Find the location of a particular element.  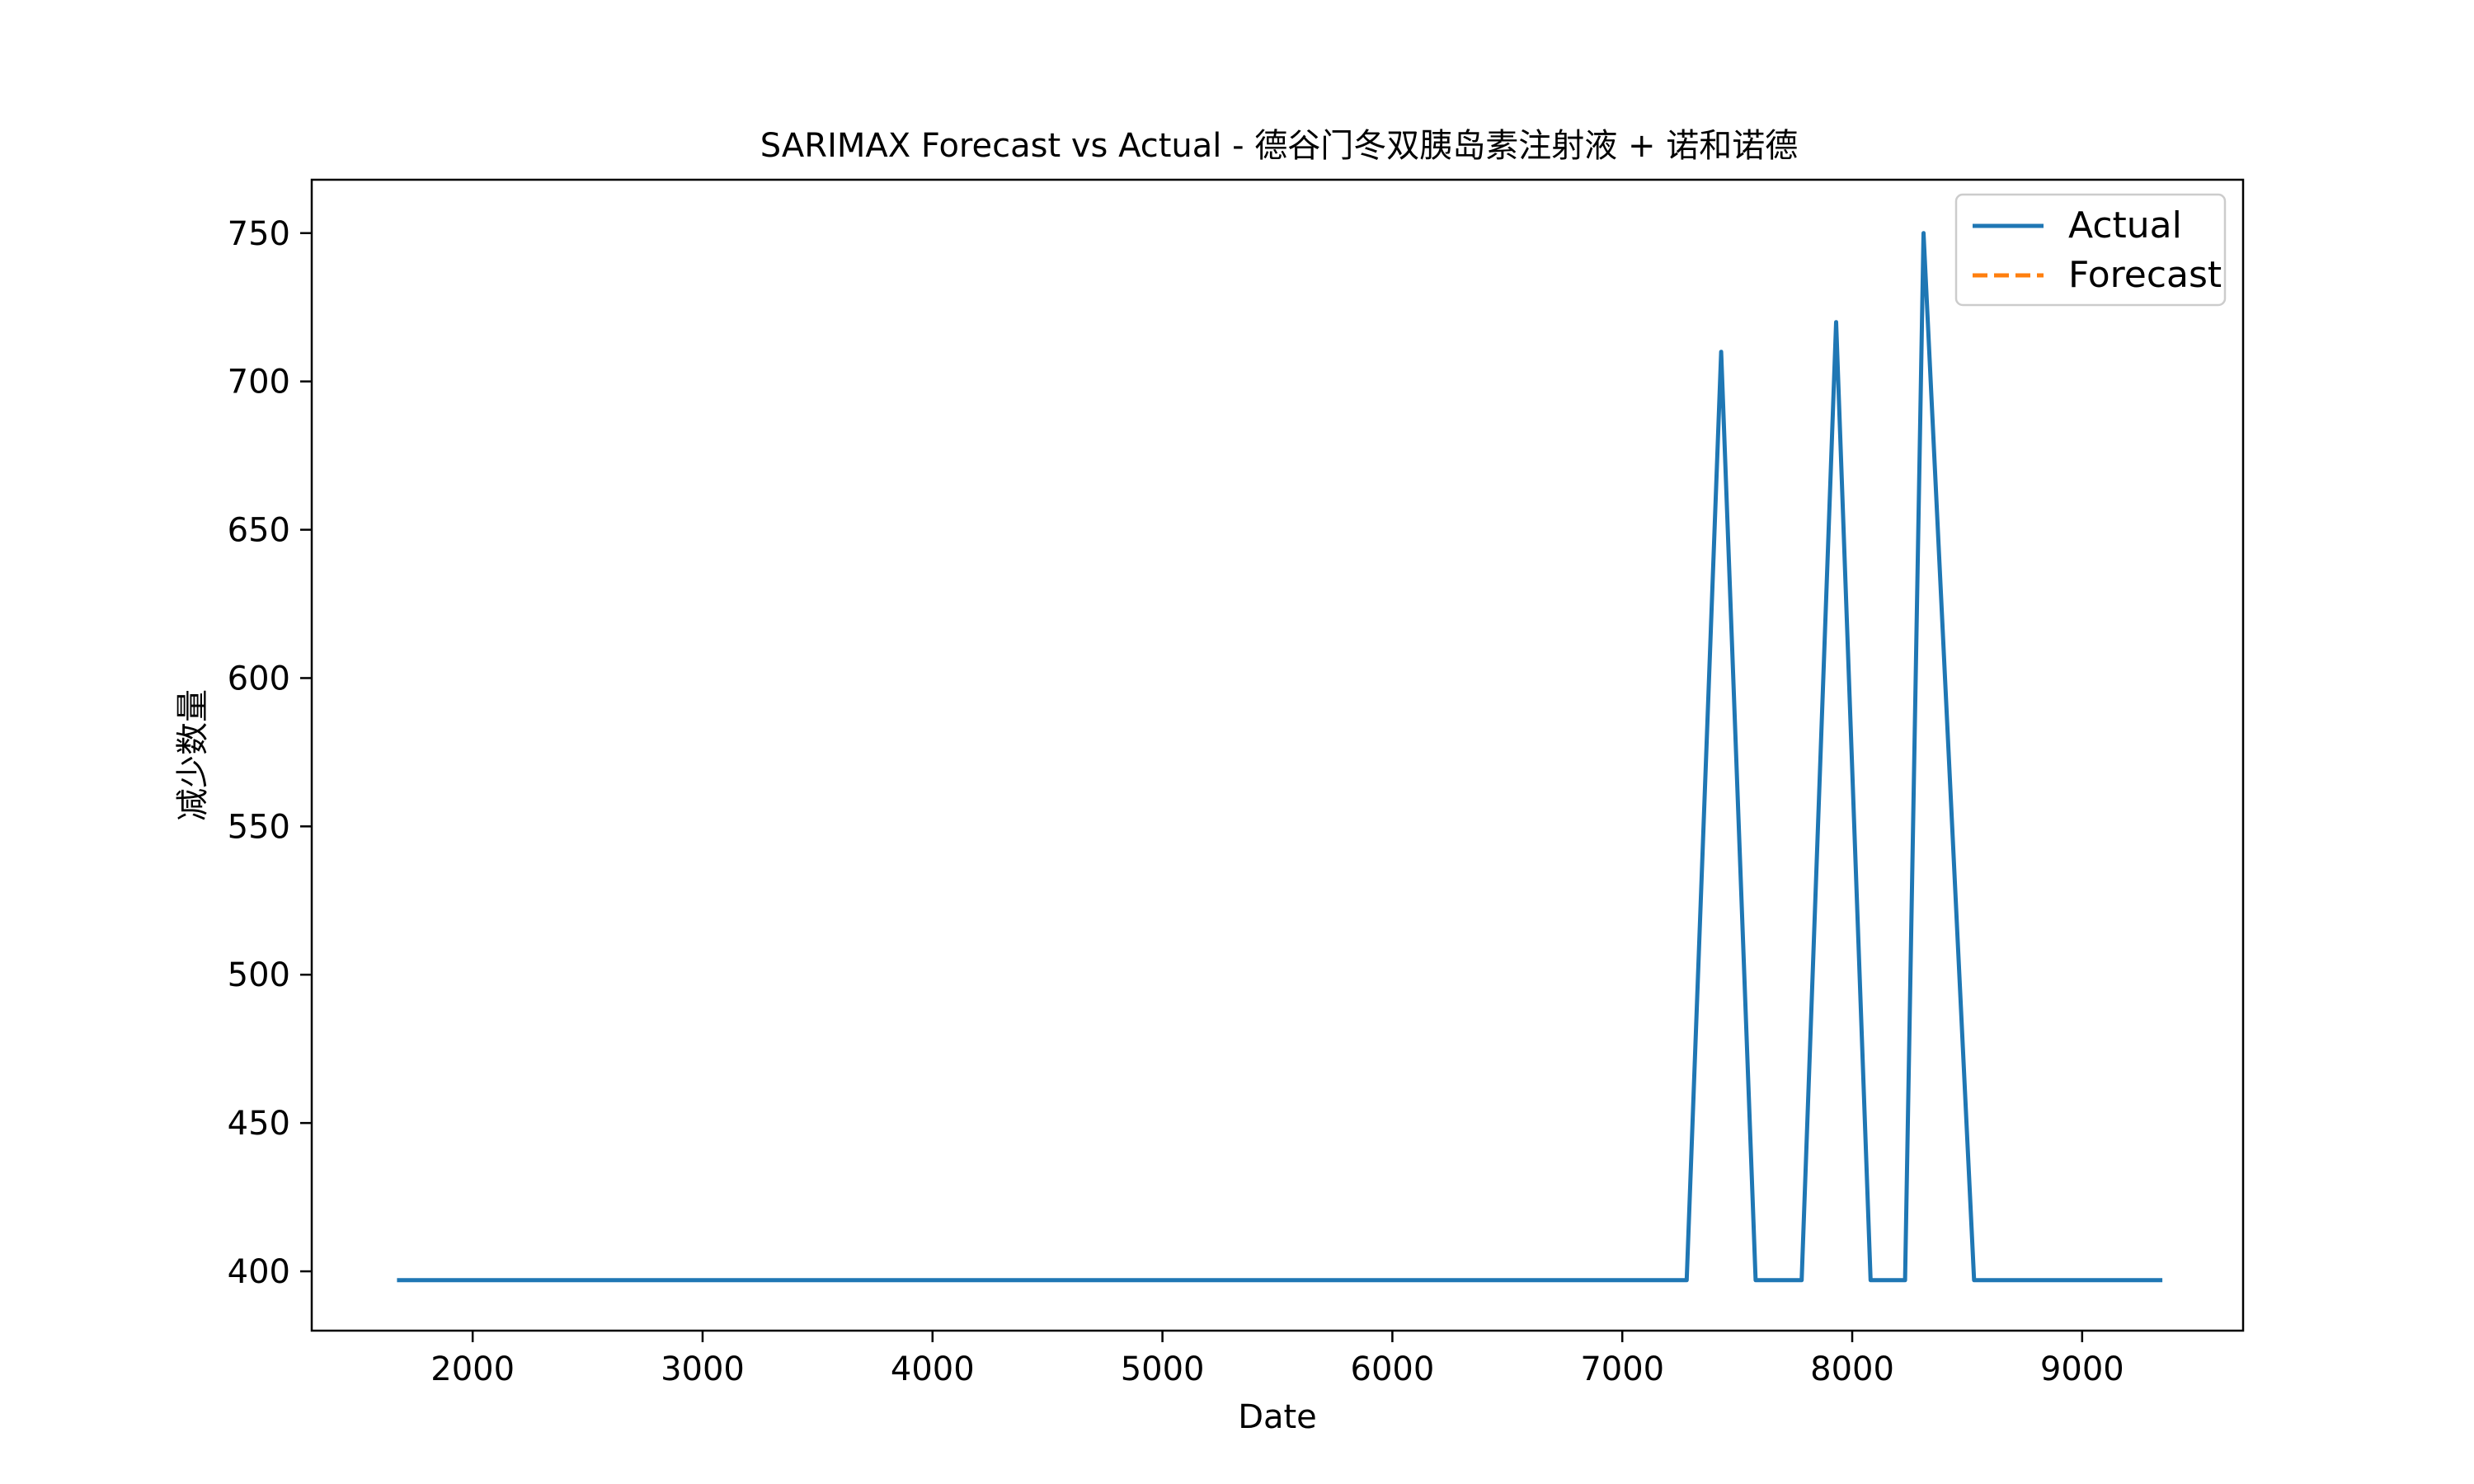

x-tick-label: 9000 is located at coordinates (2082, 1369).